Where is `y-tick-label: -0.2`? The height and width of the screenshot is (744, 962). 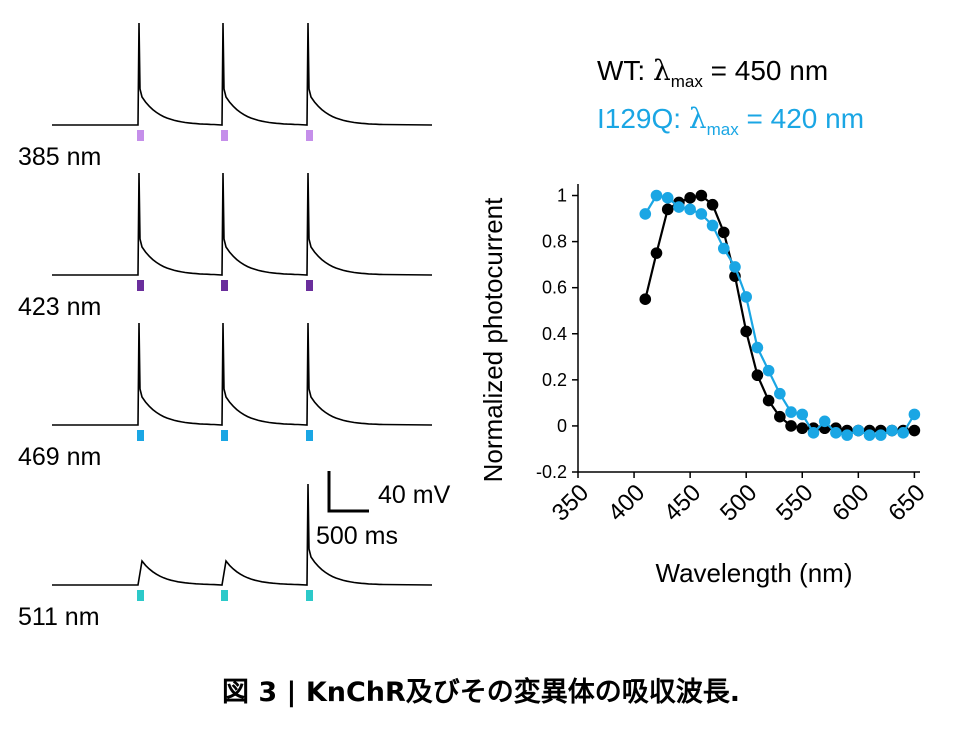 y-tick-label: -0.2 is located at coordinates (551, 472).